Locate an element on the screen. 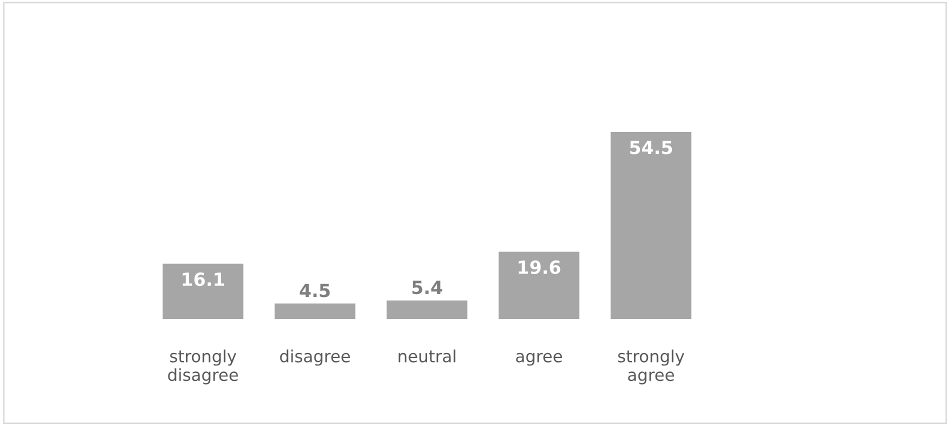 This screenshot has width=950, height=425. x-tick-label: neutral is located at coordinates (427, 356).